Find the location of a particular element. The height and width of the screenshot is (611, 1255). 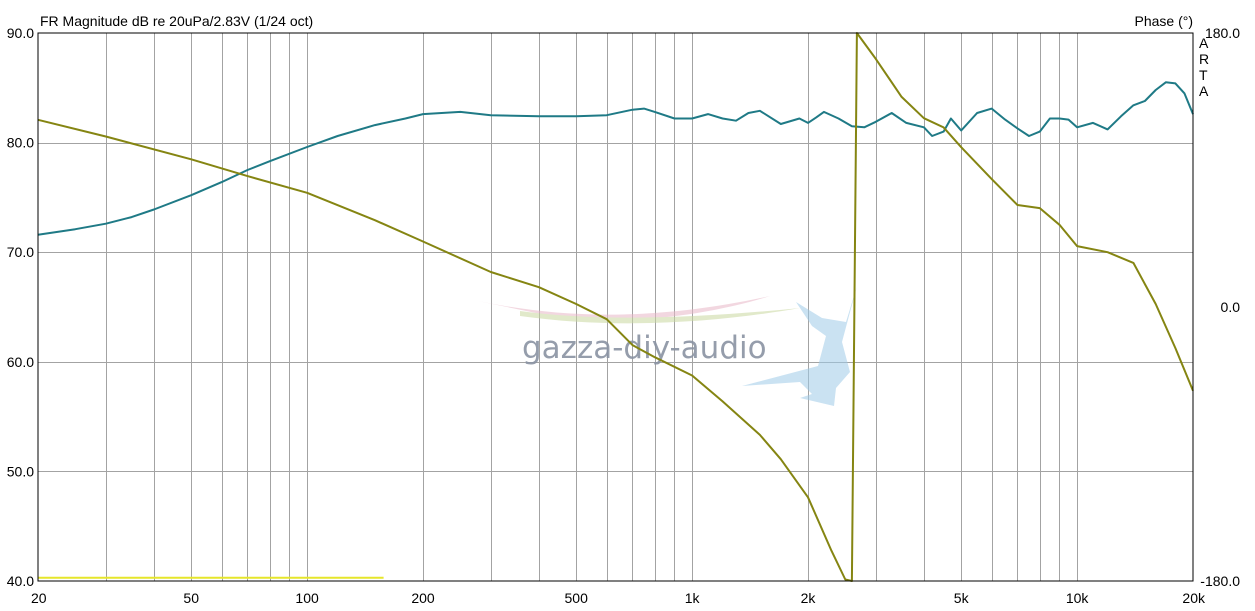

y2-tick-label: 180.0 is located at coordinates (1222, 33).